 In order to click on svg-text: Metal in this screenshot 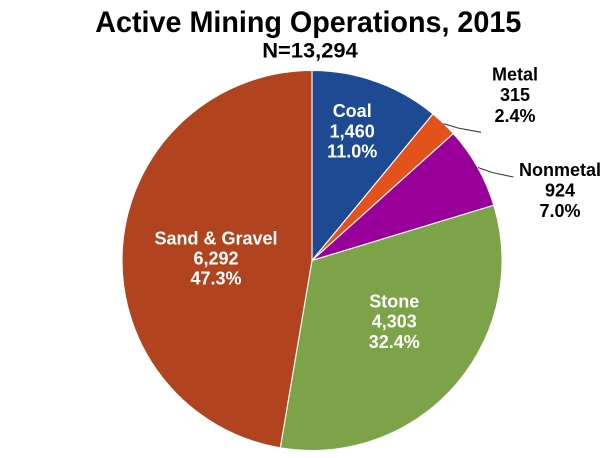, I will do `click(515, 75)`.